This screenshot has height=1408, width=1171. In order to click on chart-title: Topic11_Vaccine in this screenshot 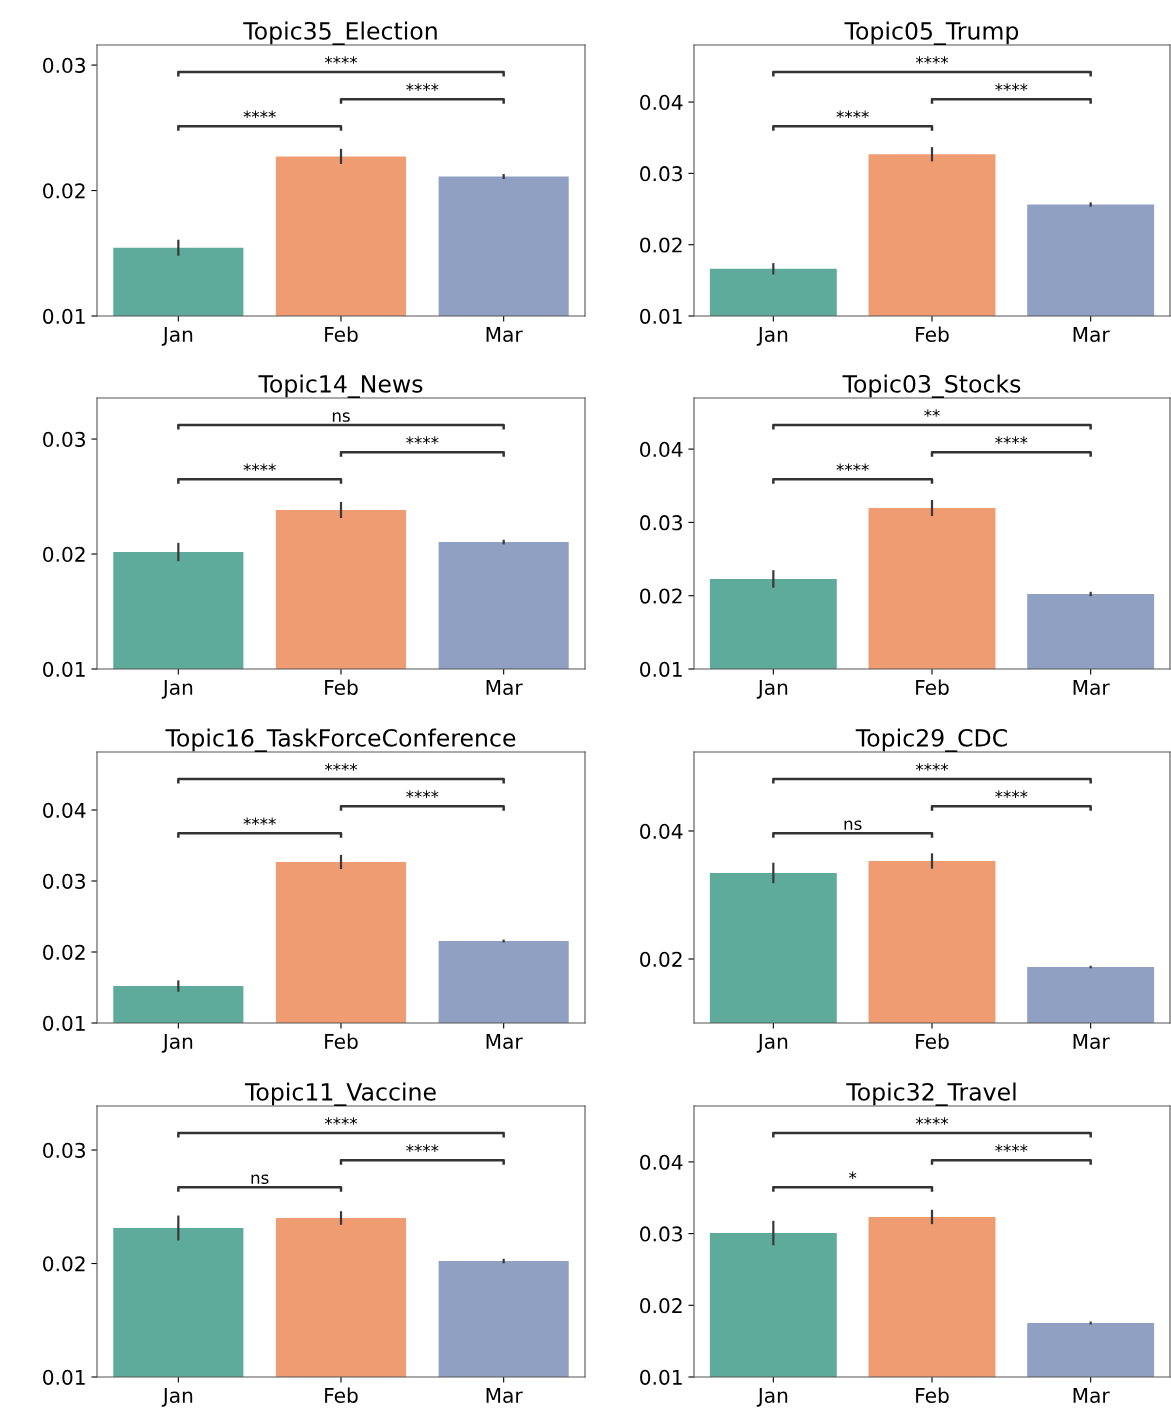, I will do `click(340, 1094)`.